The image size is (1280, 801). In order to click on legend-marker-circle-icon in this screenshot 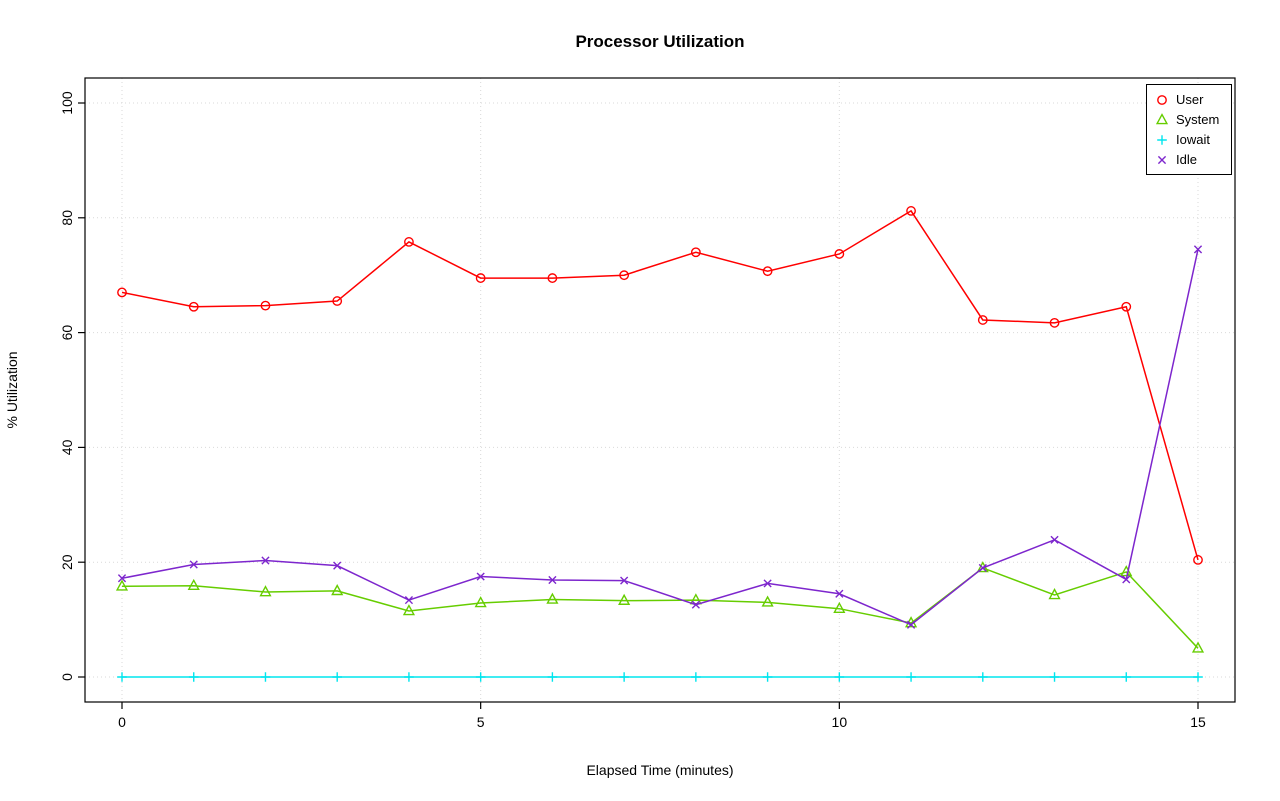, I will do `click(1162, 99)`.